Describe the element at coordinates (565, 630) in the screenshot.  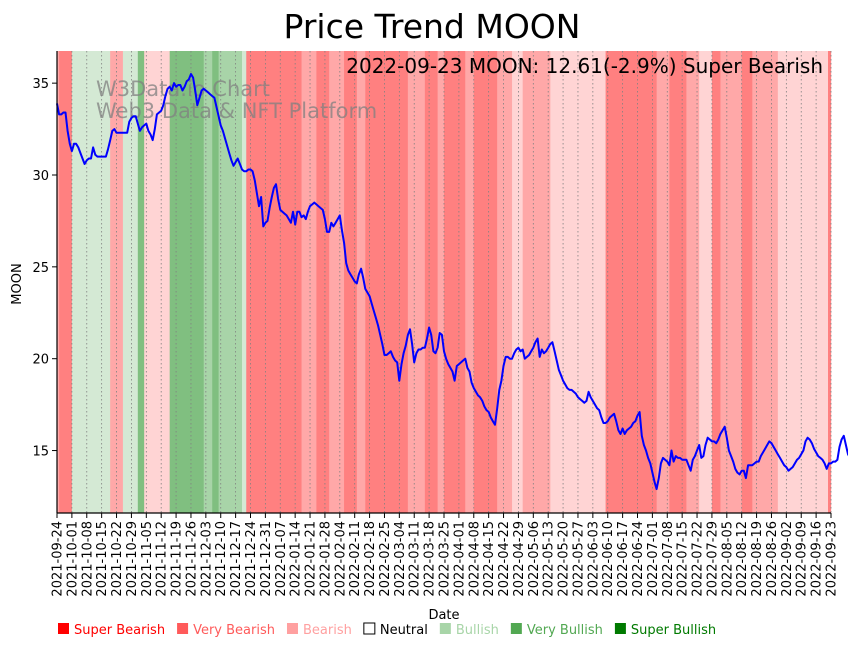
I see `legend-label: Very Bullish` at that location.